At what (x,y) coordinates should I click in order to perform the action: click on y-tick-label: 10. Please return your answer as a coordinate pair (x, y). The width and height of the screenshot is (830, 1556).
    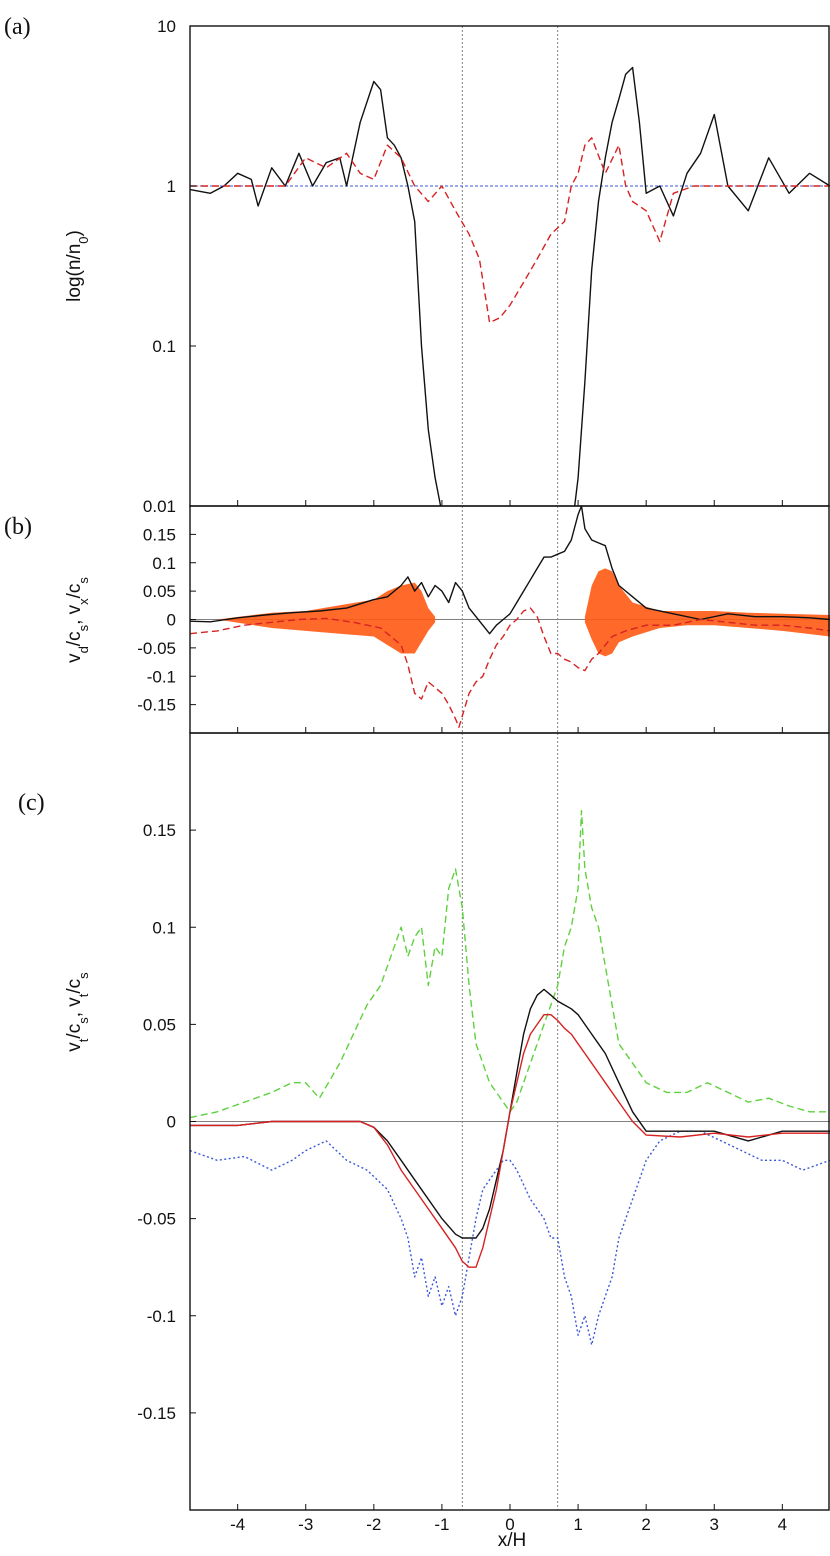
    Looking at the image, I should click on (166, 26).